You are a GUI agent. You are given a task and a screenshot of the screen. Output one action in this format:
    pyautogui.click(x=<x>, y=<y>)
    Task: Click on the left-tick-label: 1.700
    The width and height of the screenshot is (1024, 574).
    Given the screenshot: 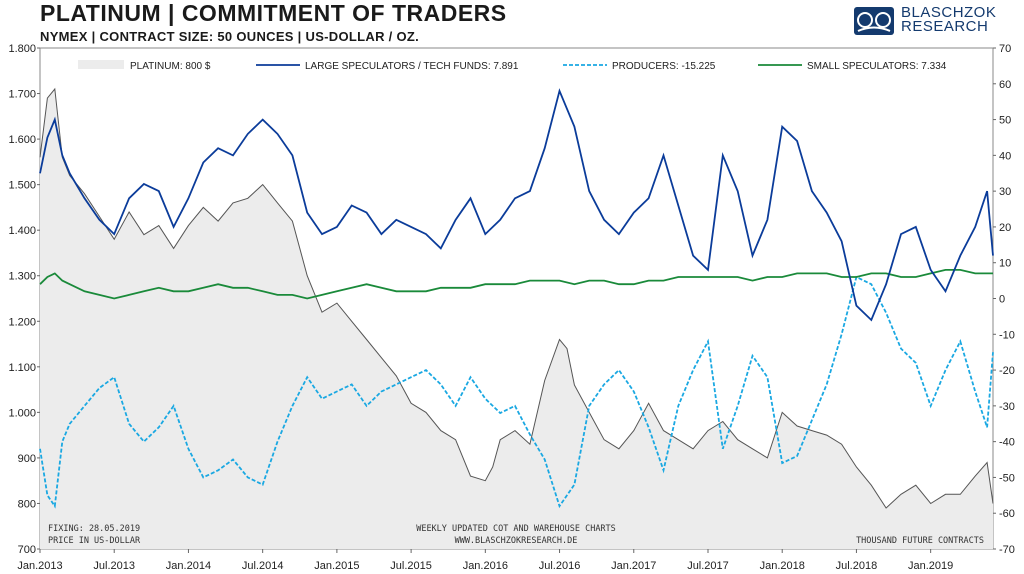 What is the action you would take?
    pyautogui.click(x=22, y=95)
    